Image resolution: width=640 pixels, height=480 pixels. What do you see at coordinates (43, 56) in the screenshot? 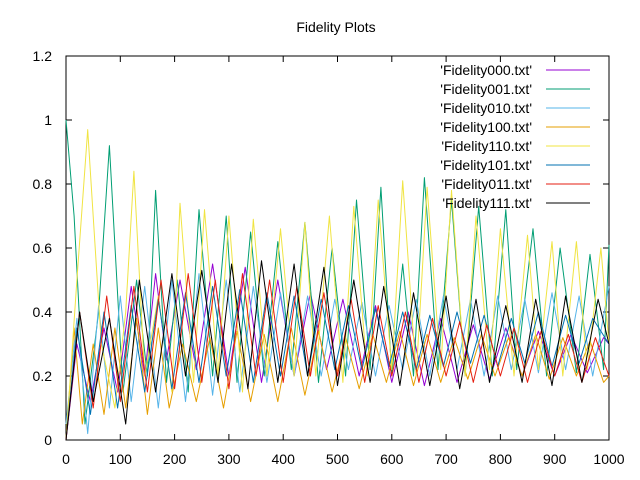
I see `y-tick-label: 1.2` at bounding box center [43, 56].